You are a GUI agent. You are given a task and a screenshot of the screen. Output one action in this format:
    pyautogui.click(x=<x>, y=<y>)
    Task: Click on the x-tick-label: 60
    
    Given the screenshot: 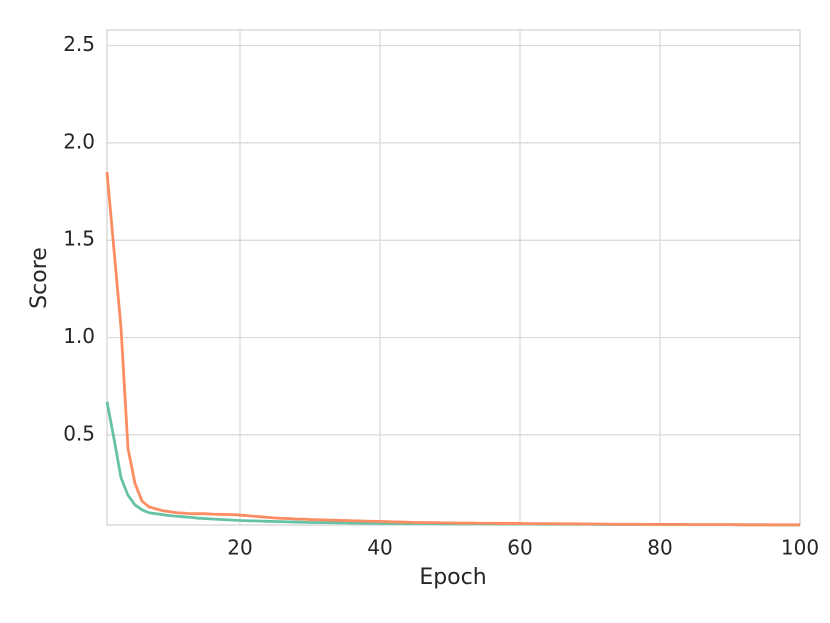 What is the action you would take?
    pyautogui.click(x=519, y=548)
    